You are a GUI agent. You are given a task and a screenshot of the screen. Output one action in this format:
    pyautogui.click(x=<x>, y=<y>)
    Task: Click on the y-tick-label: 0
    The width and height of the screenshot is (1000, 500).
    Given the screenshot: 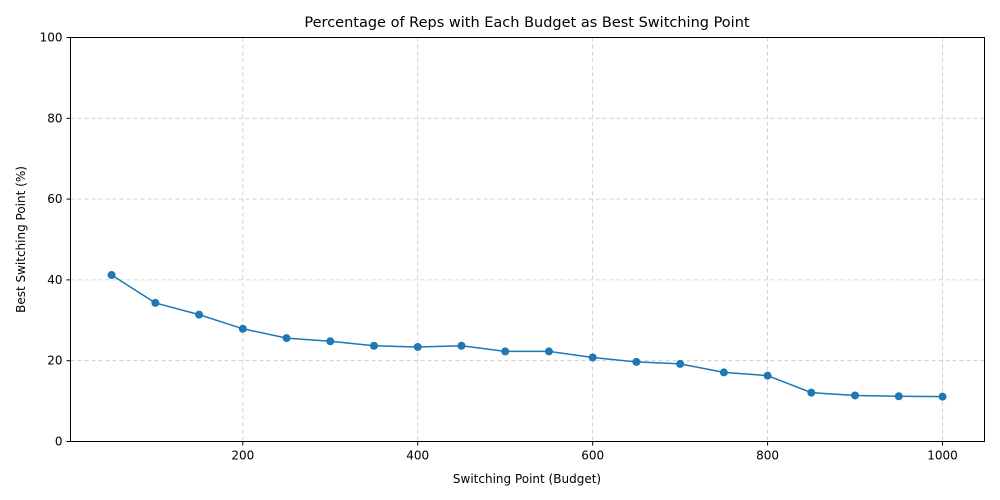 What is the action you would take?
    pyautogui.click(x=59, y=442)
    